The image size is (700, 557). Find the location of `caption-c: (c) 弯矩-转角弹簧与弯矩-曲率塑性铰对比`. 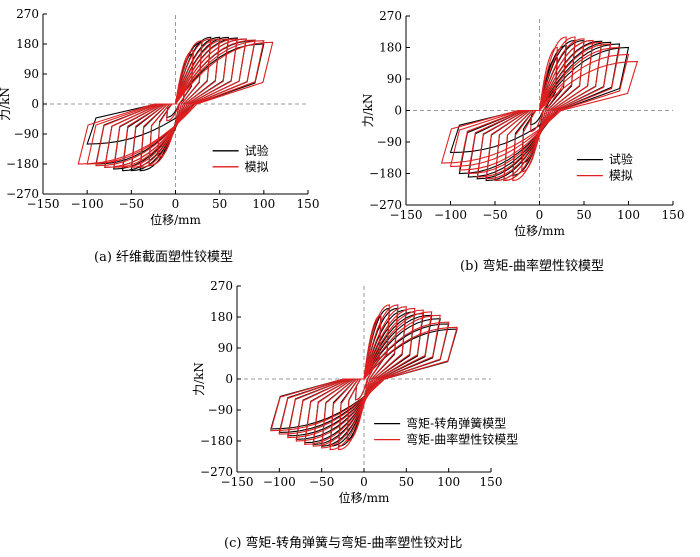

caption-c: (c) 弯矩-转角弹簧与弯矩-曲率塑性铰对比 is located at coordinates (343, 543).